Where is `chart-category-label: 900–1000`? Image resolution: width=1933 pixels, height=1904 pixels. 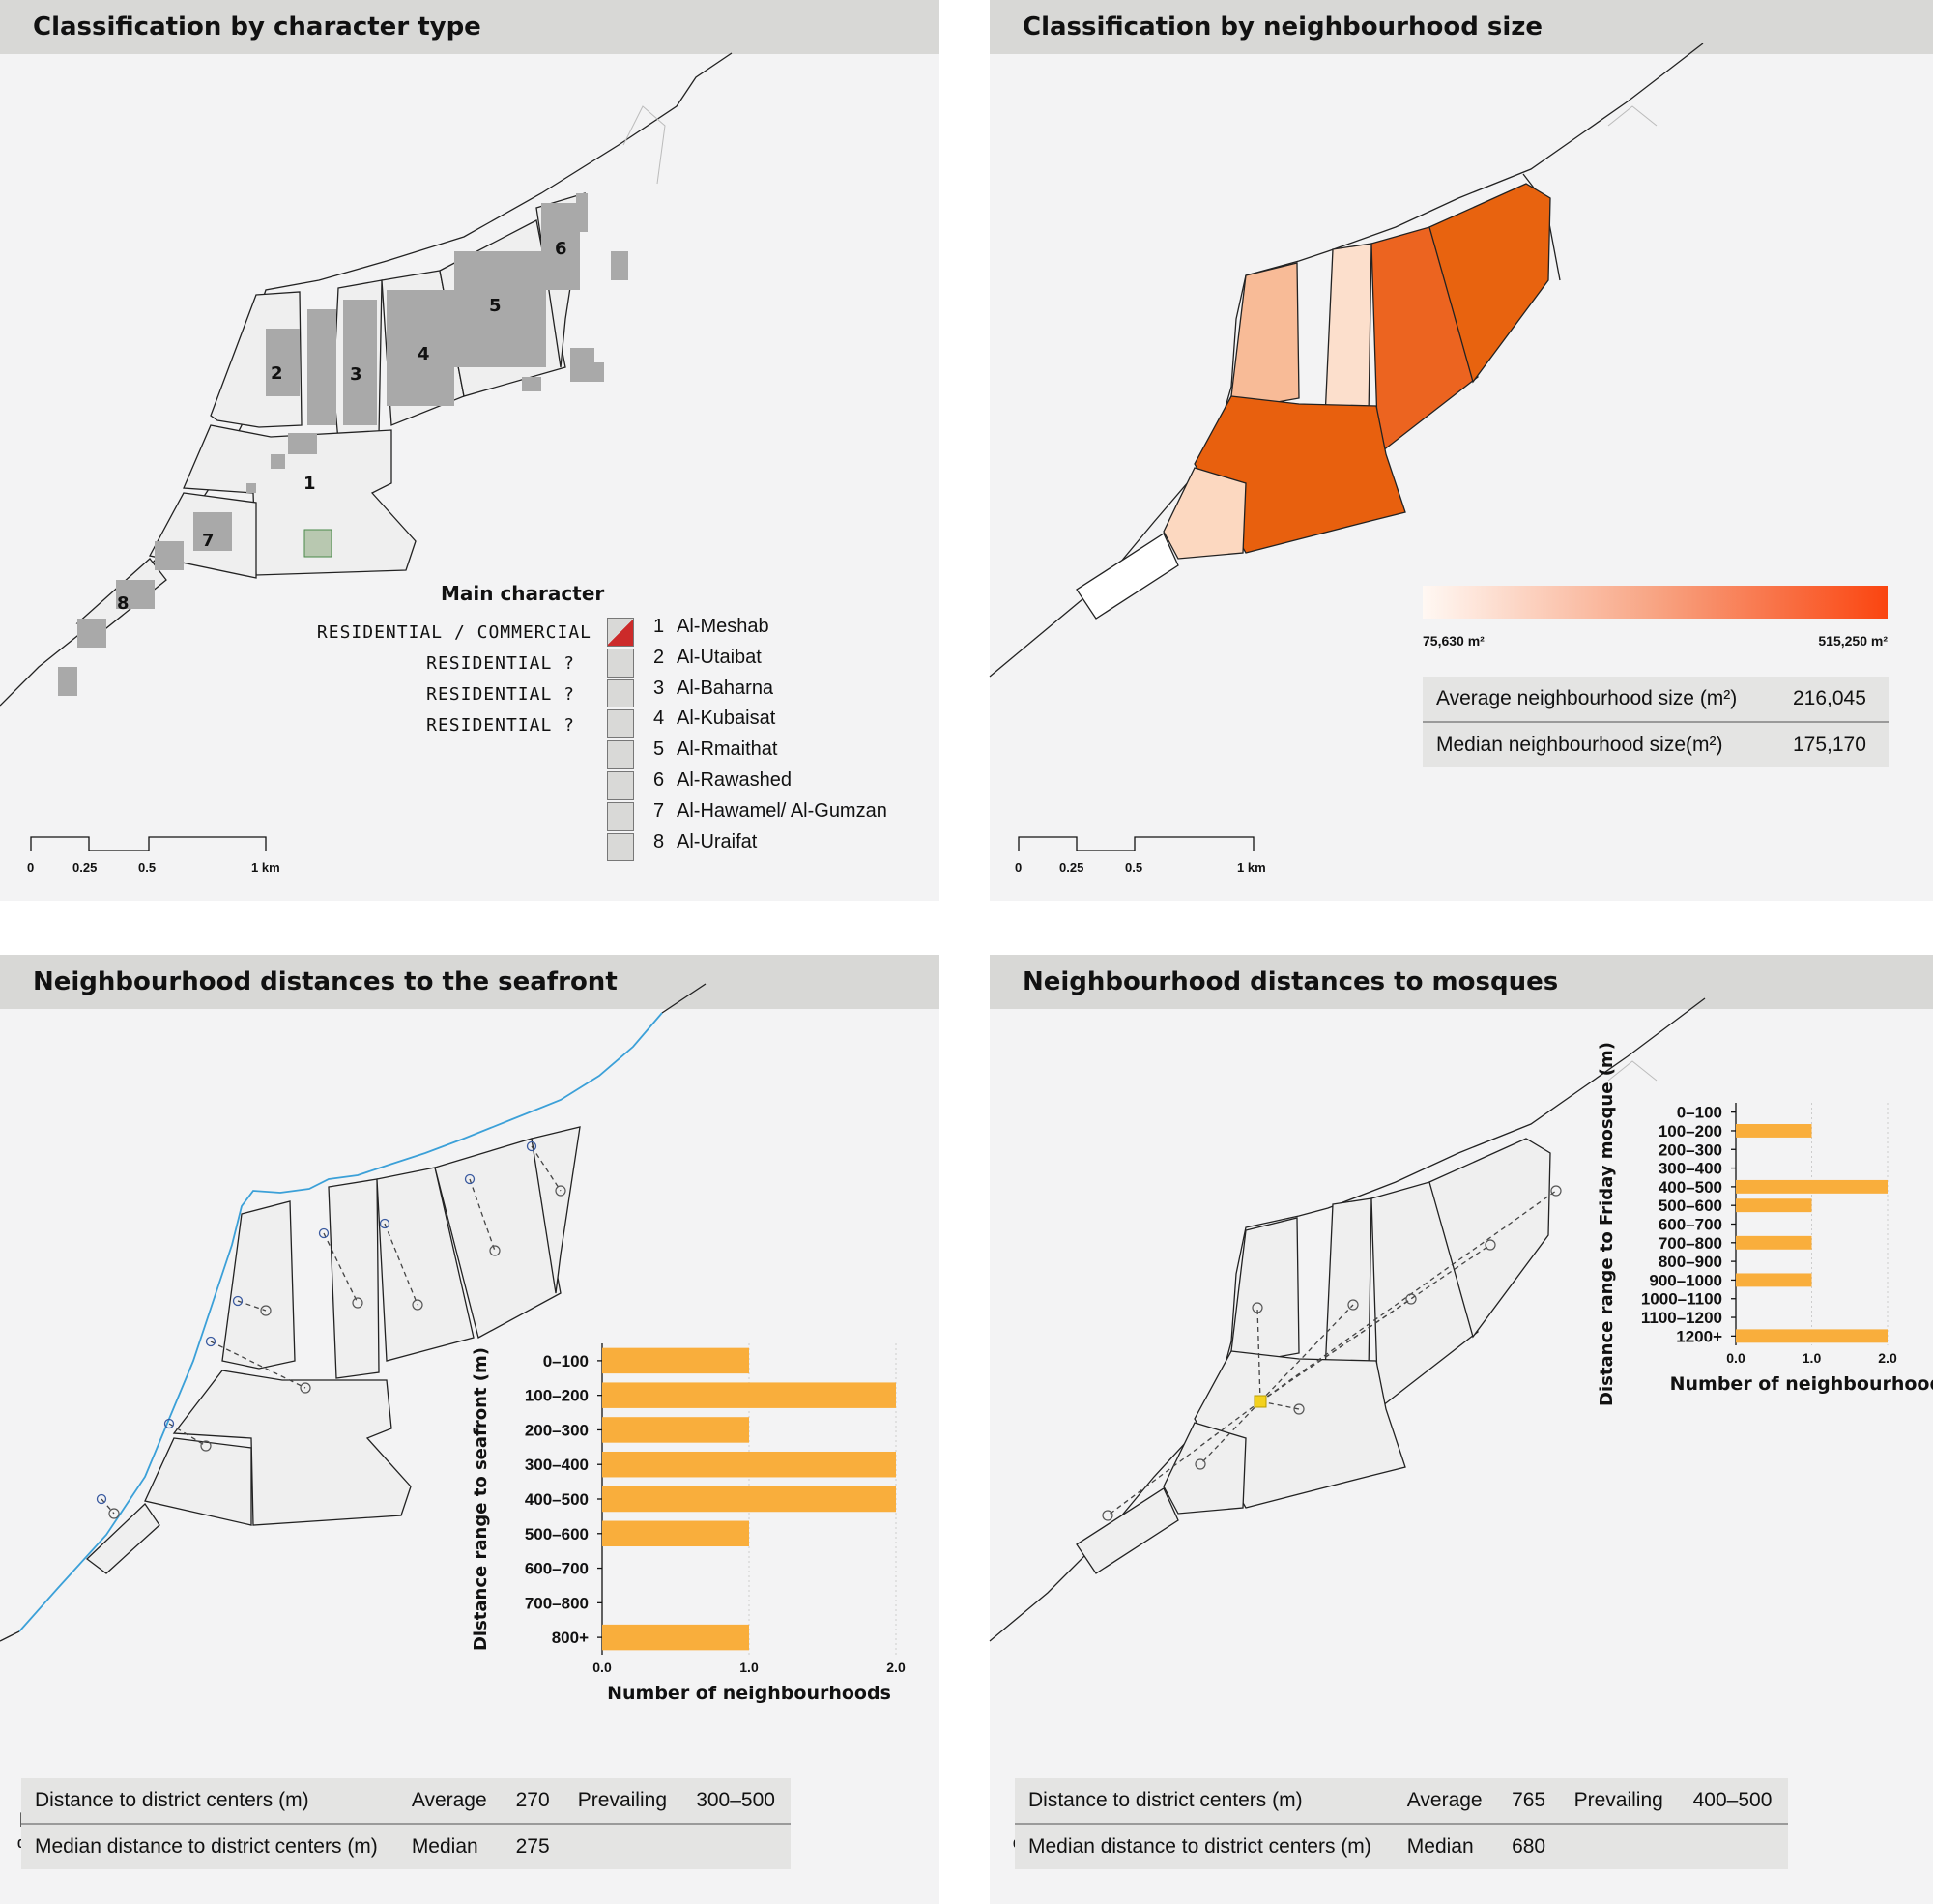 chart-category-label: 900–1000 is located at coordinates (1685, 1280).